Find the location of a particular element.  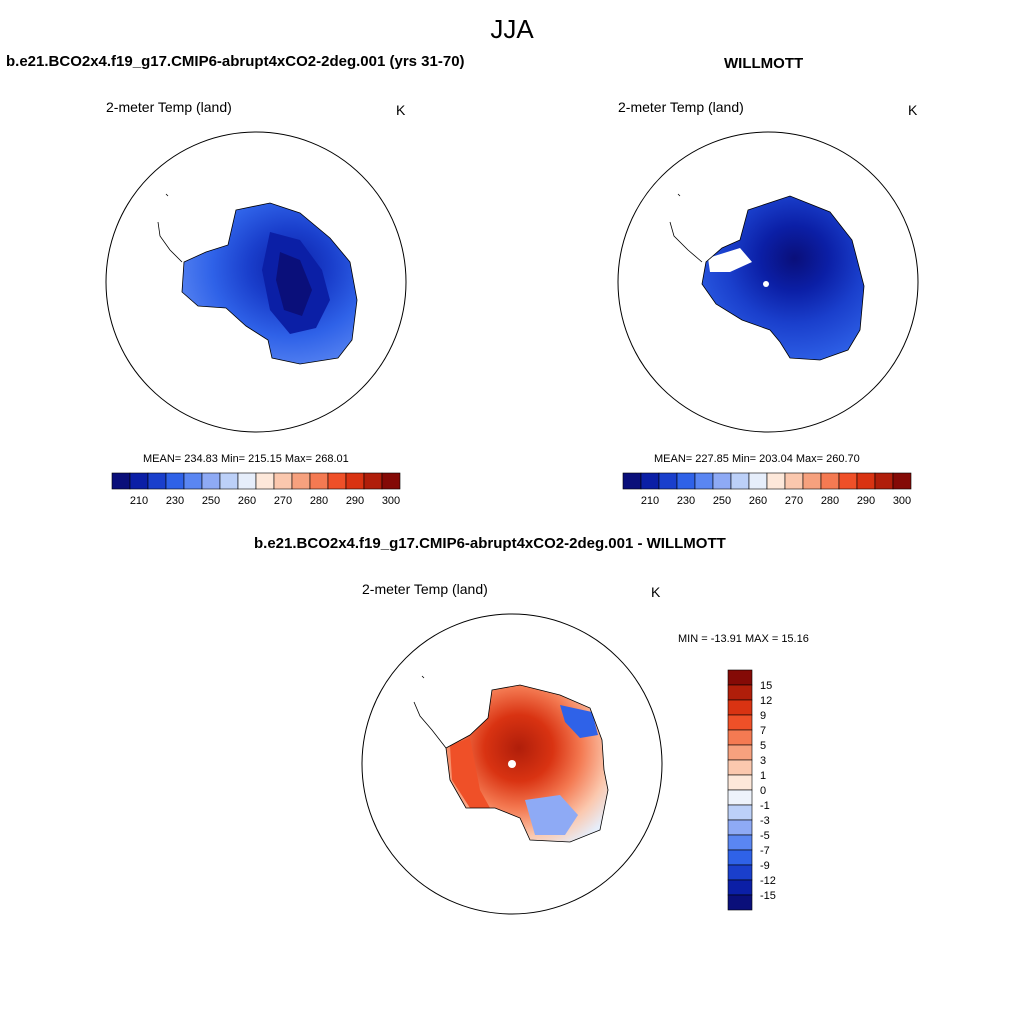

diff-colorbar-tick-label: -7 is located at coordinates (765, 851).